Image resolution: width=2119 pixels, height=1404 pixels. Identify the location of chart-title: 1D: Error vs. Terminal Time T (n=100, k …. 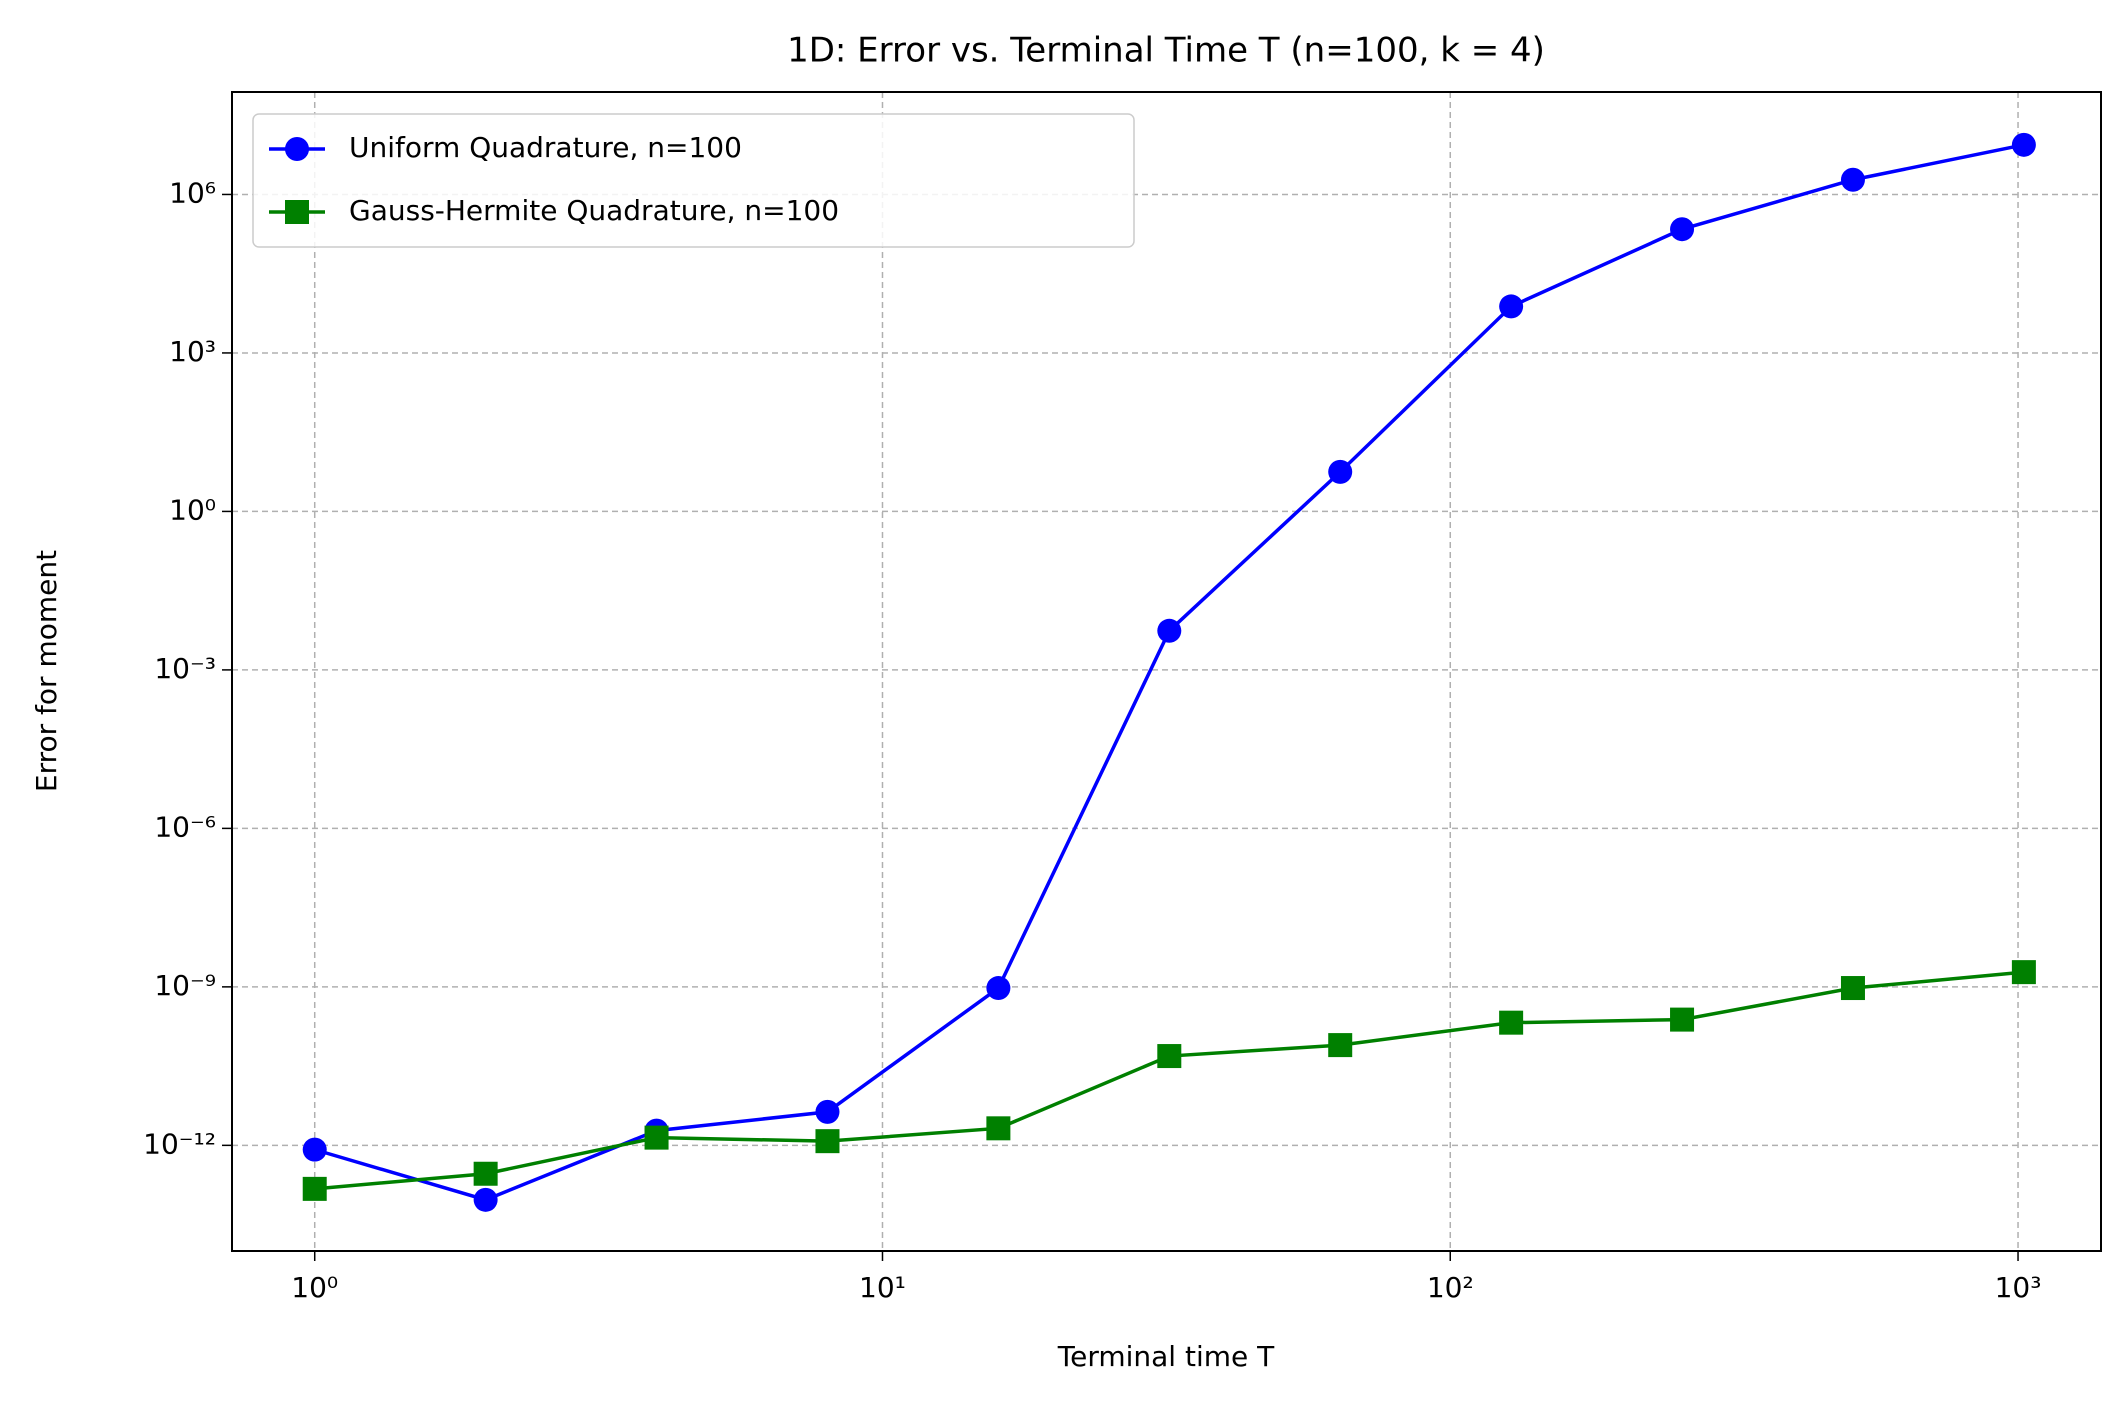
(1166, 51).